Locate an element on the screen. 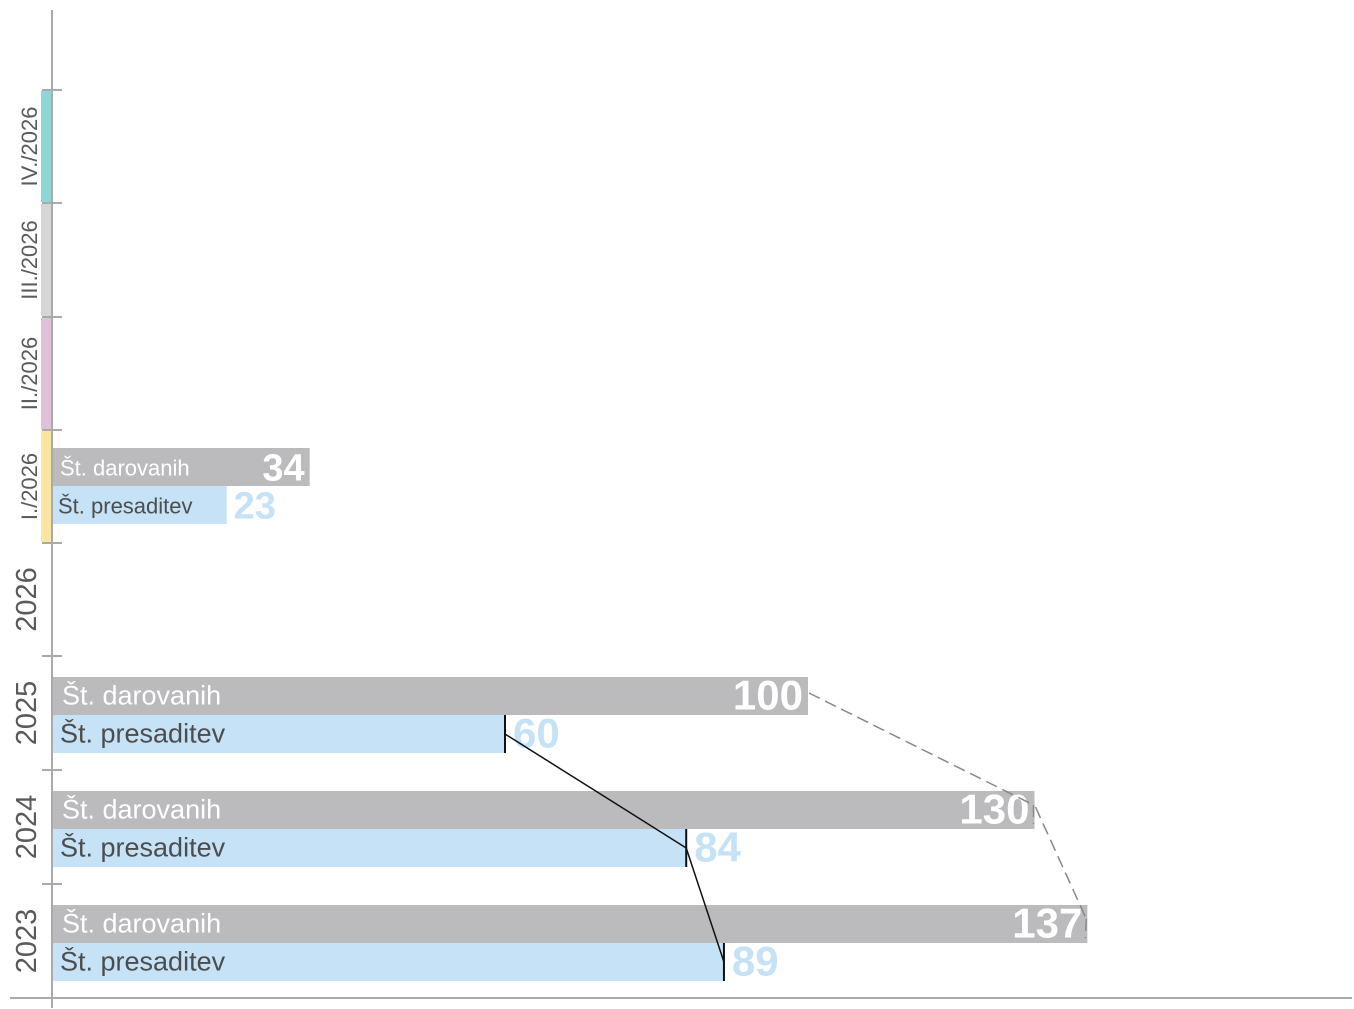  category-label: I./2026 is located at coordinates (29, 486).